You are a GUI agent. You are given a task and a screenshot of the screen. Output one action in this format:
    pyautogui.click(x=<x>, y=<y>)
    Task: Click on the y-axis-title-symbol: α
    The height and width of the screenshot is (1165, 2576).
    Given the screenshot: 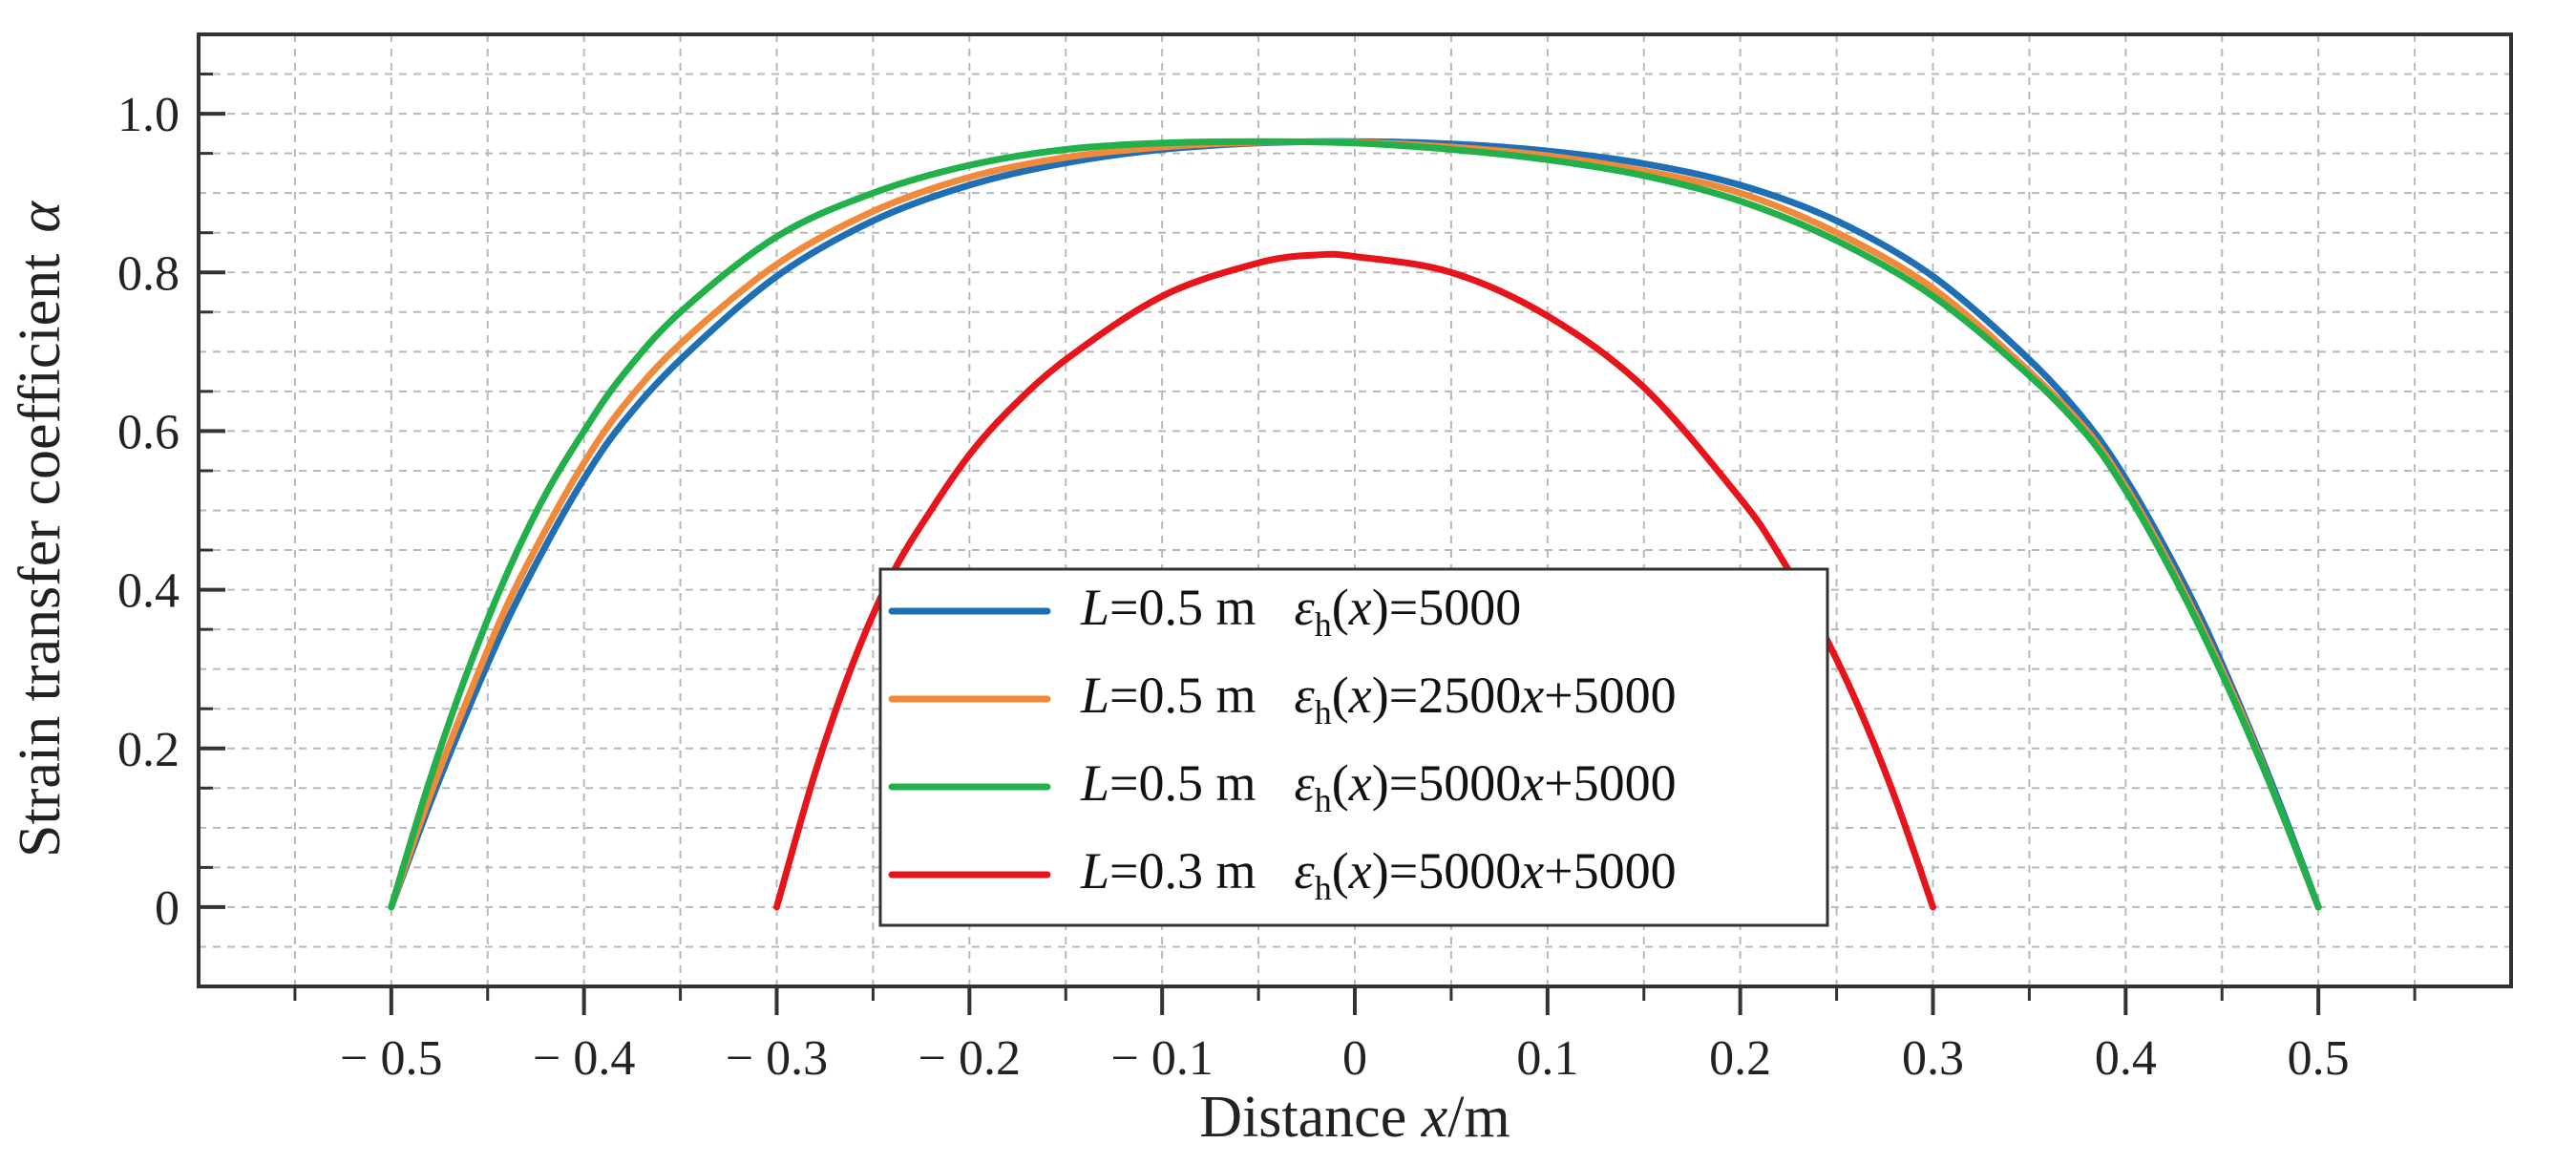 What is the action you would take?
    pyautogui.click(x=40, y=217)
    